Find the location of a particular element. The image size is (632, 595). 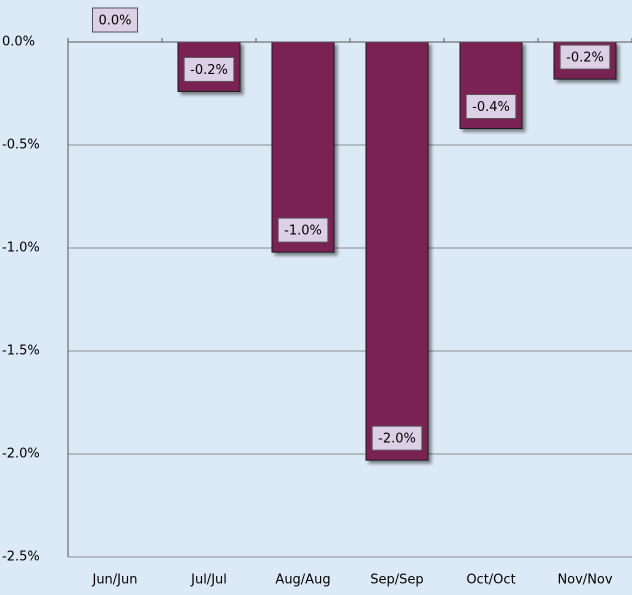

data-label: -1.0% is located at coordinates (303, 231).